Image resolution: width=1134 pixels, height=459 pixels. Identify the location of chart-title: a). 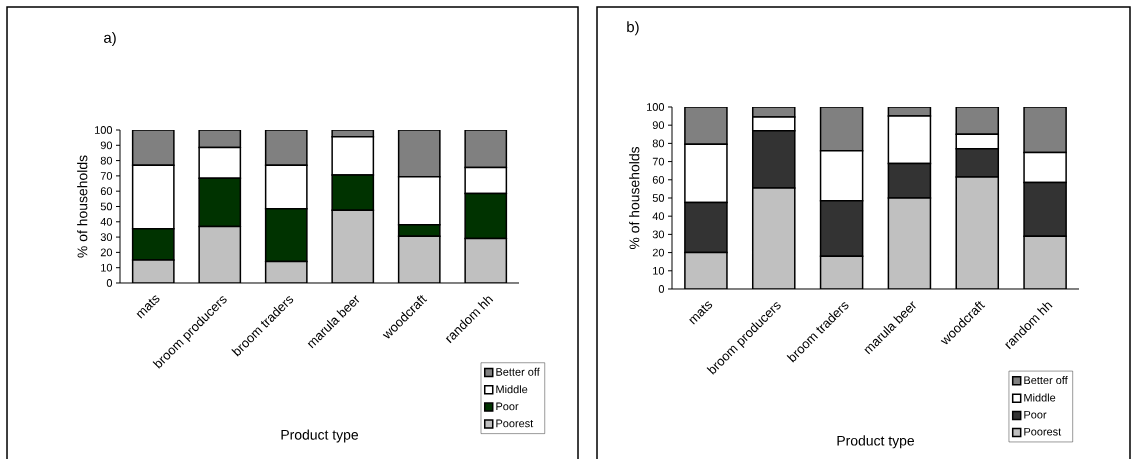
(110, 38).